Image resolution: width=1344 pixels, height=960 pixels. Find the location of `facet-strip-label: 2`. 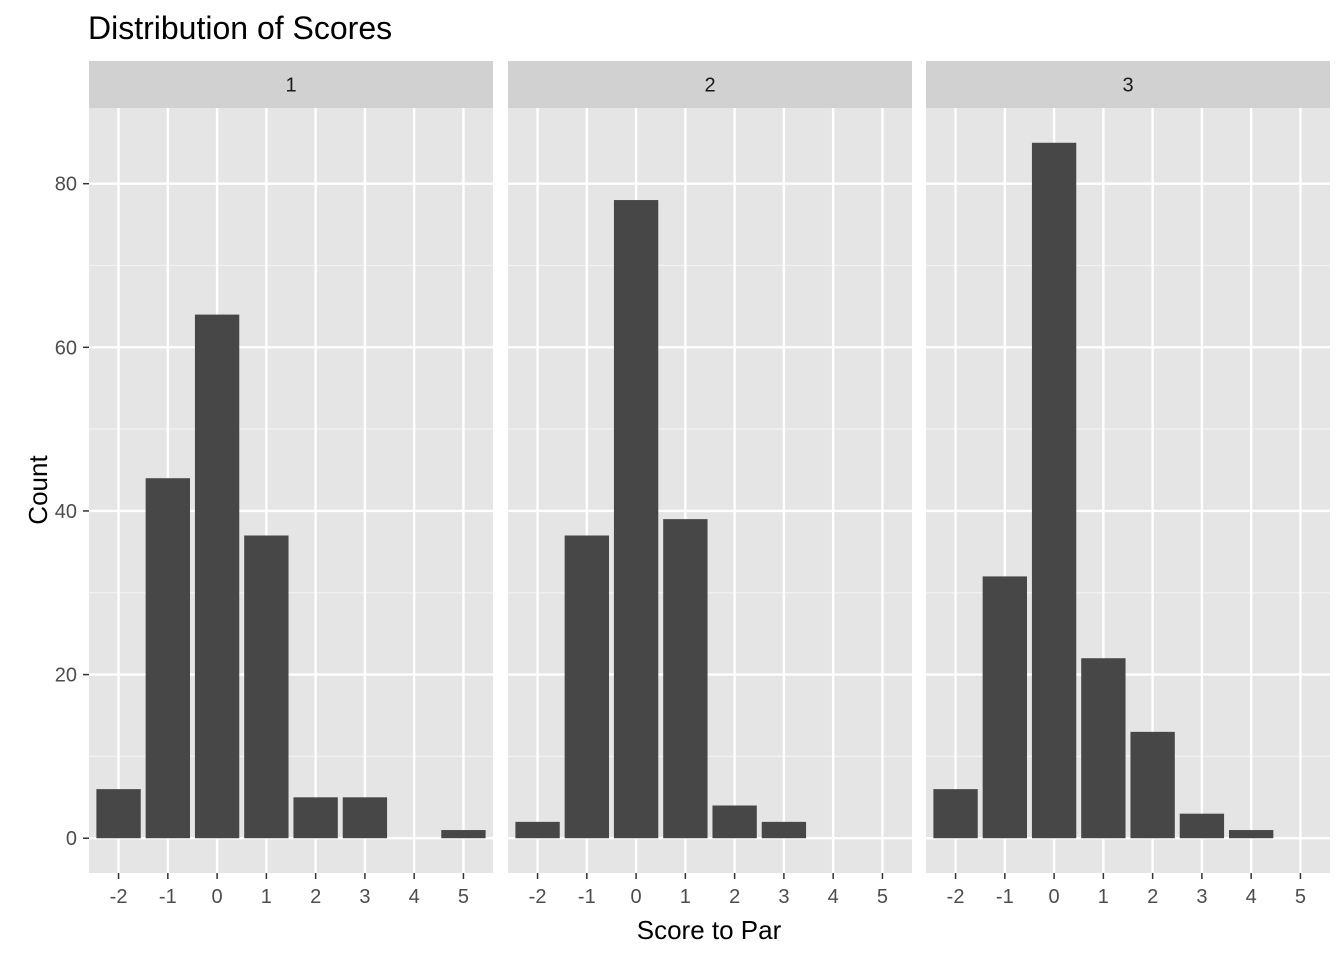

facet-strip-label: 2 is located at coordinates (709, 86).